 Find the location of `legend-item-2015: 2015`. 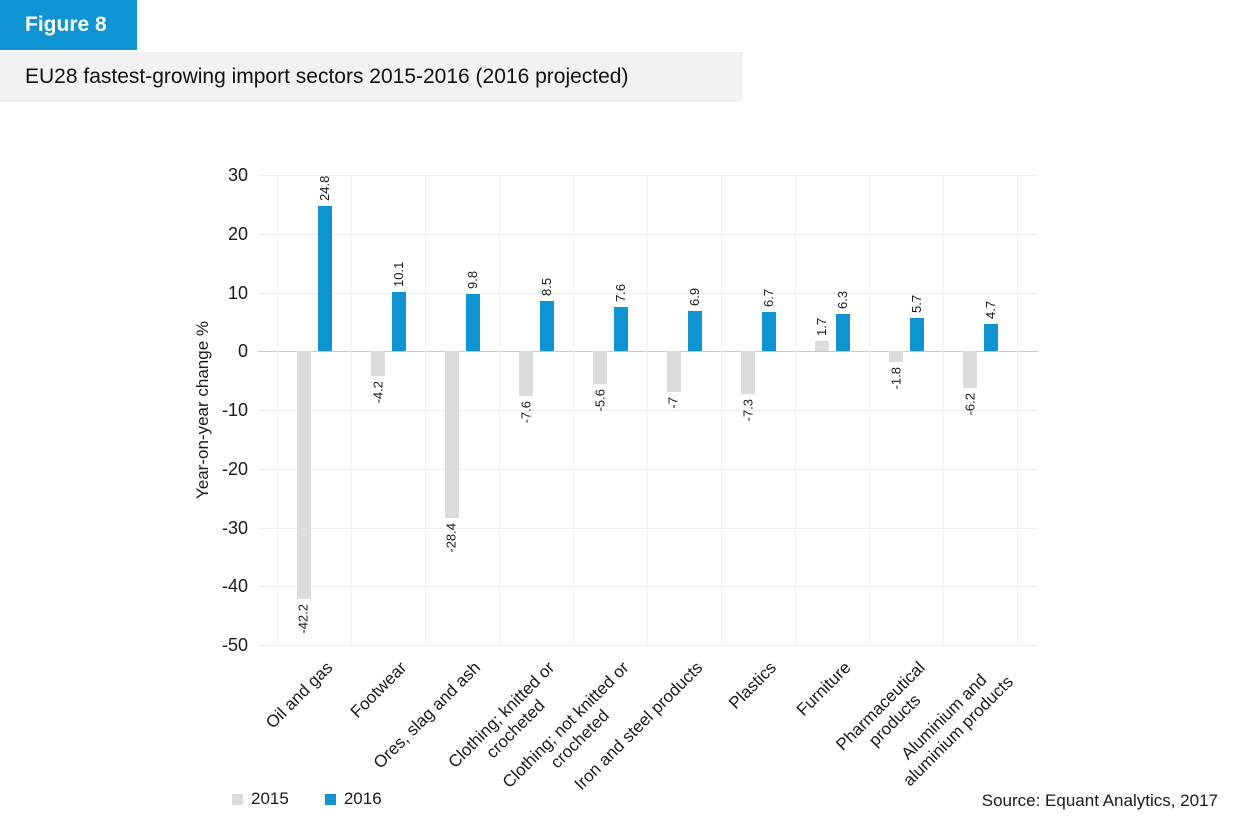

legend-item-2015: 2015 is located at coordinates (260, 799).